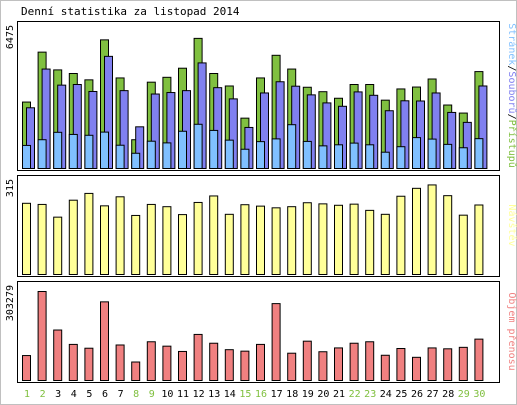  What do you see at coordinates (105, 394) in the screenshot?
I see `day-label-6: 6` at bounding box center [105, 394].